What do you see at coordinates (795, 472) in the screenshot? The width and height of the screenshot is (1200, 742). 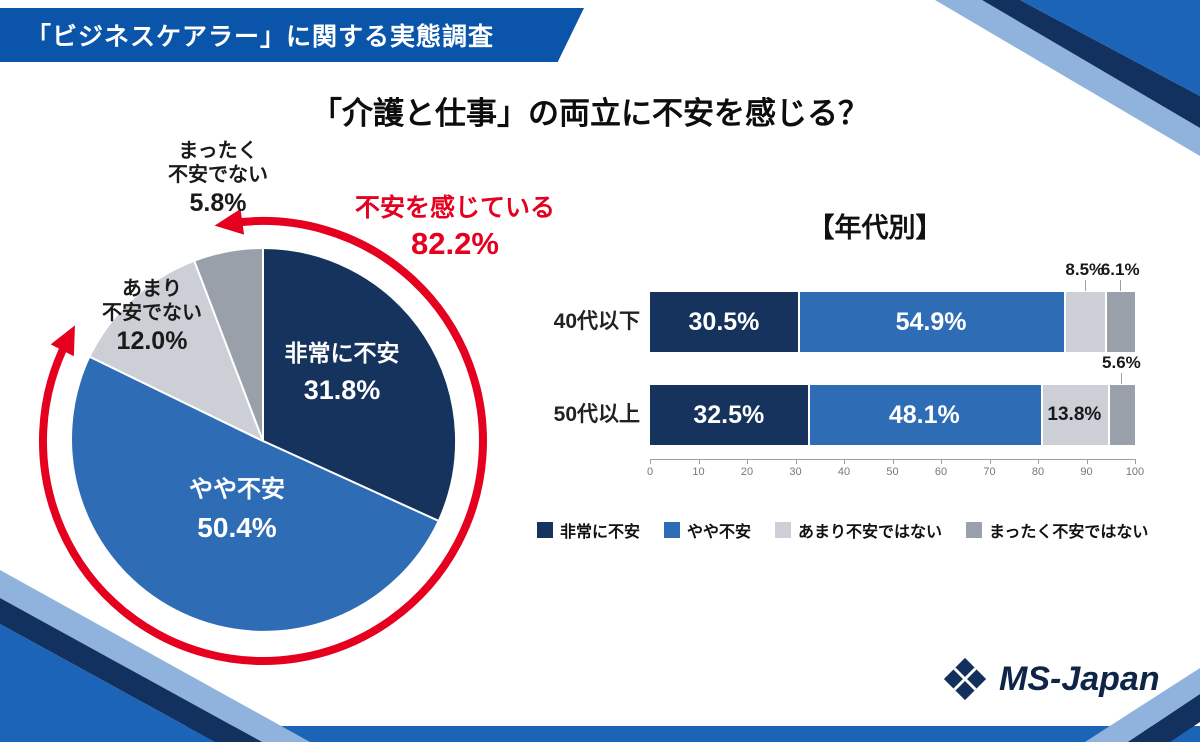 I see `bar-axis-tick-label: 30` at bounding box center [795, 472].